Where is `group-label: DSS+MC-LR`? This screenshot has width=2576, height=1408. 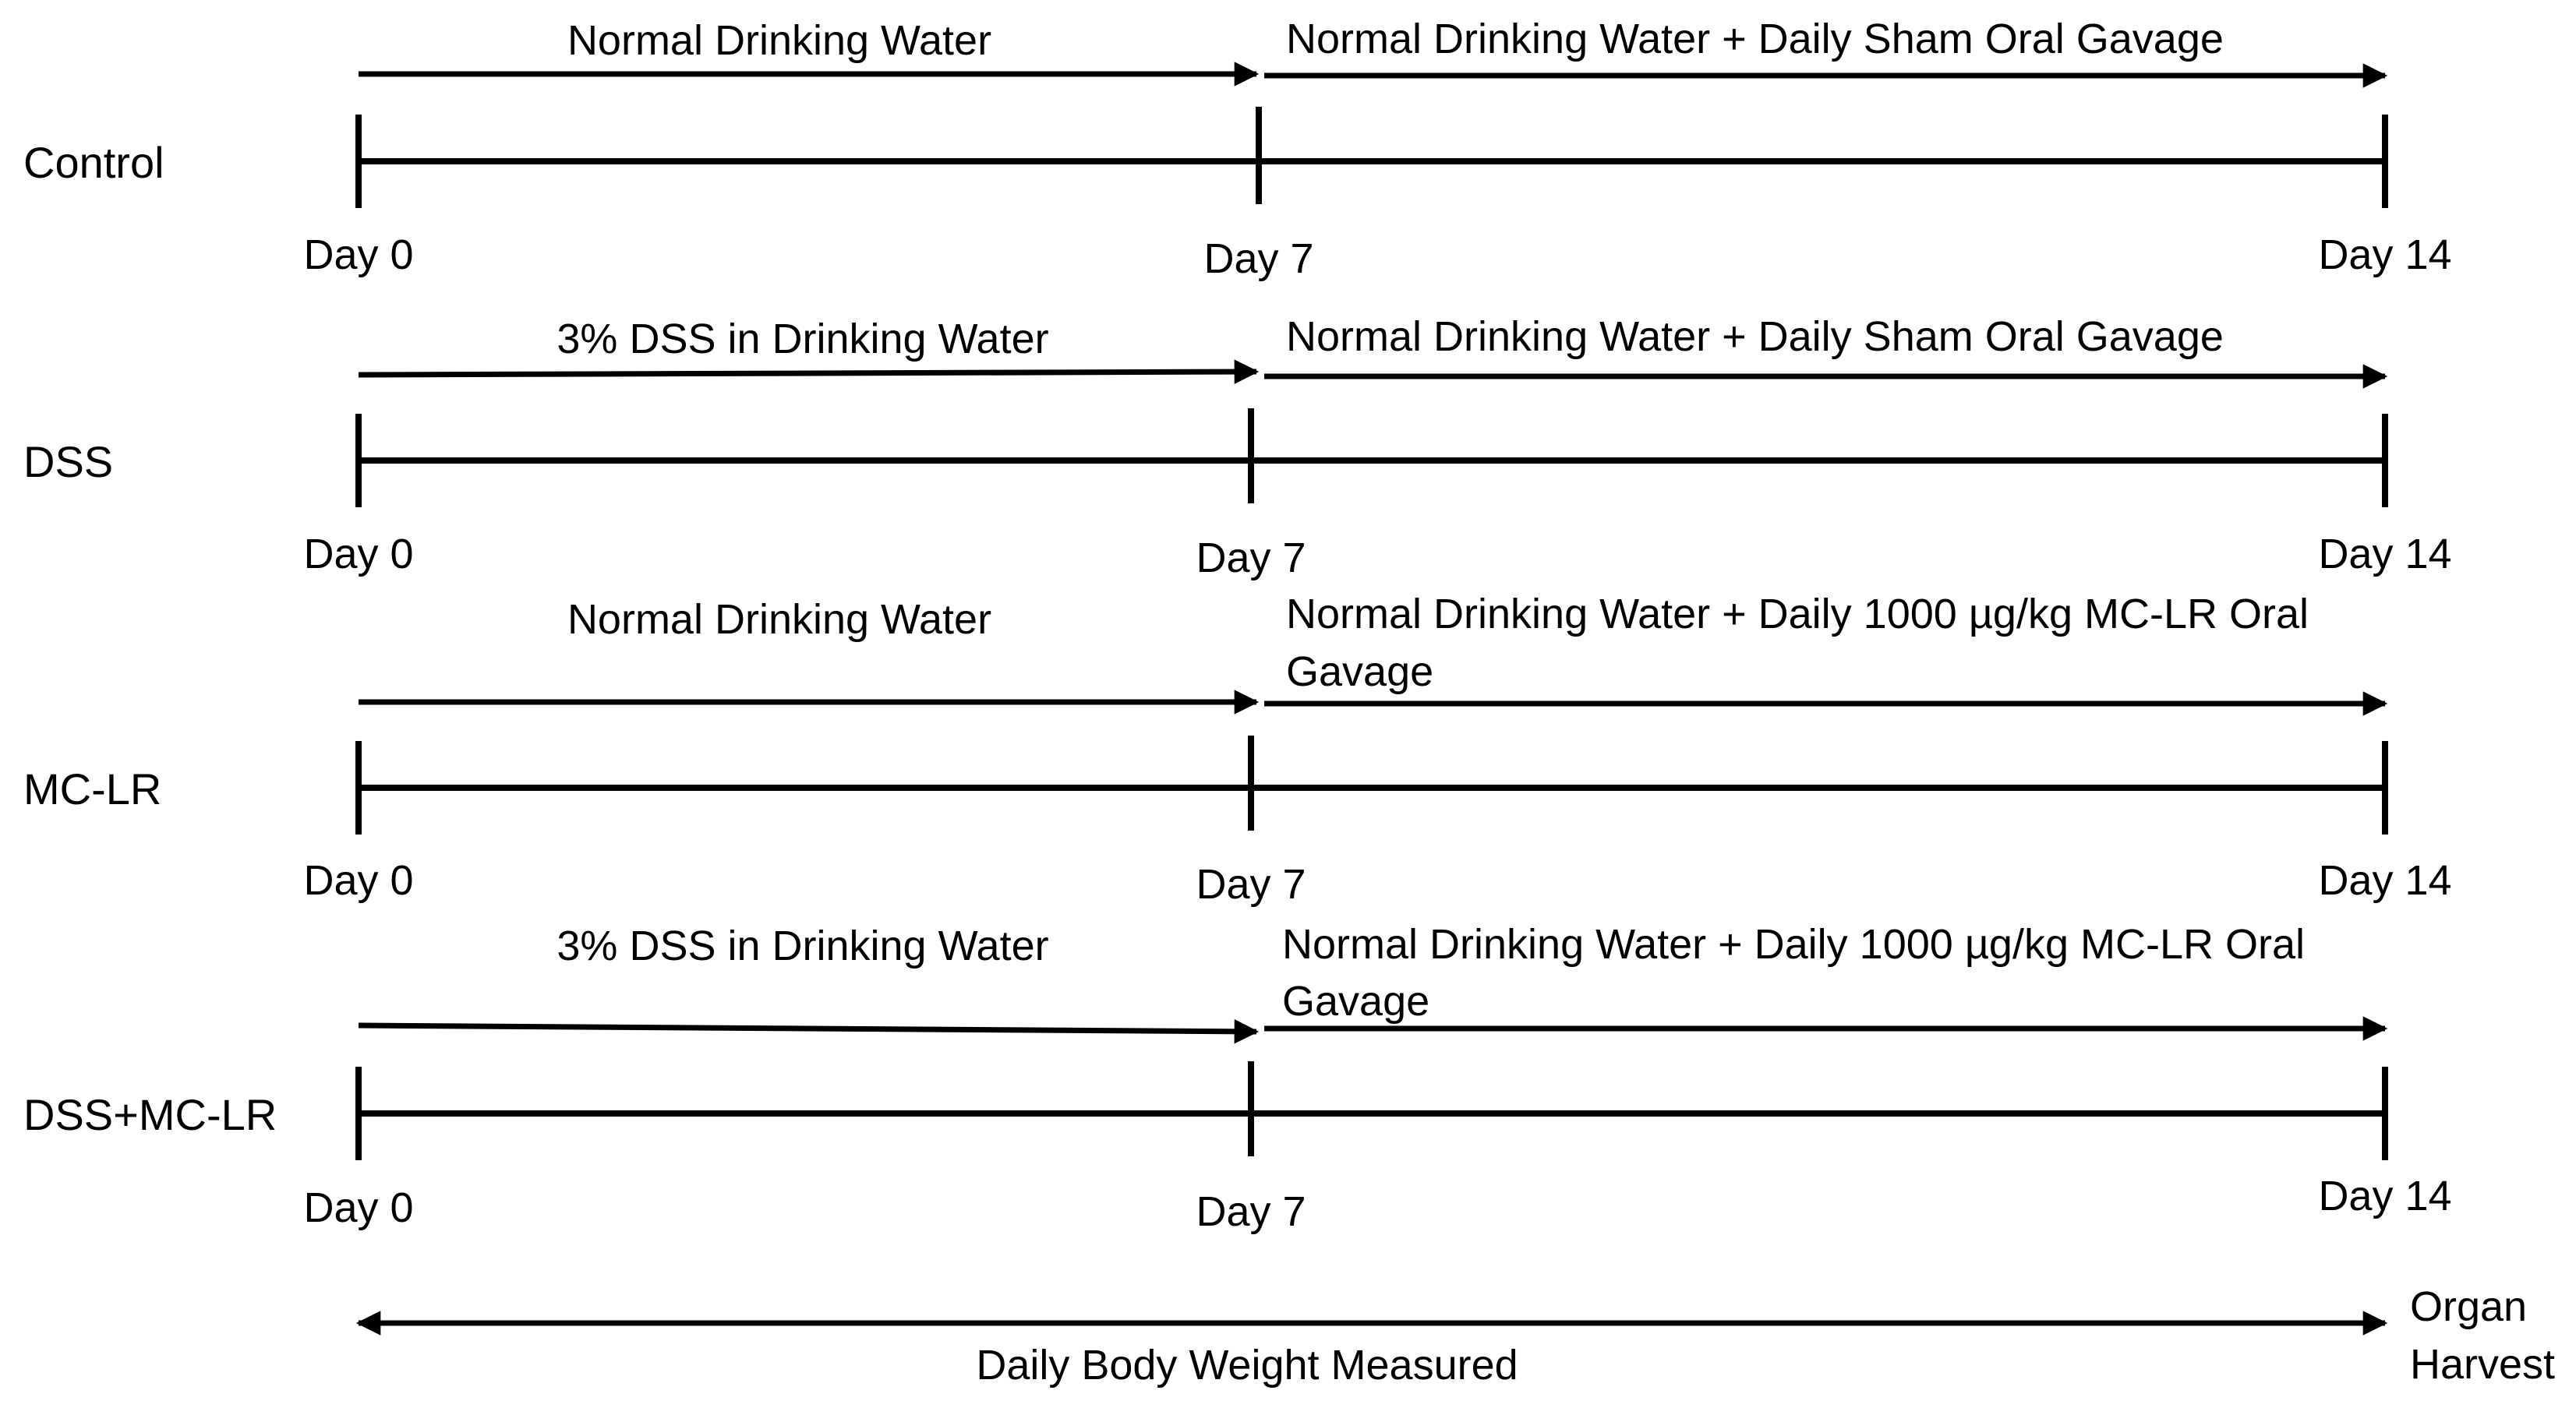 group-label: DSS+MC-LR is located at coordinates (150, 1114).